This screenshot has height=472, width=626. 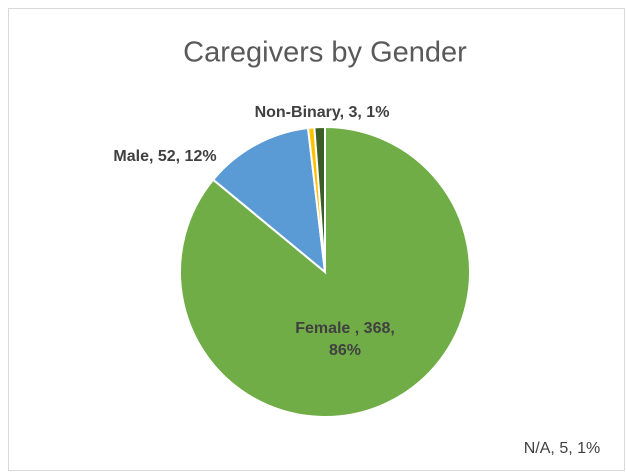 I want to click on data-label: Female , 368, 86%, so click(x=345, y=339).